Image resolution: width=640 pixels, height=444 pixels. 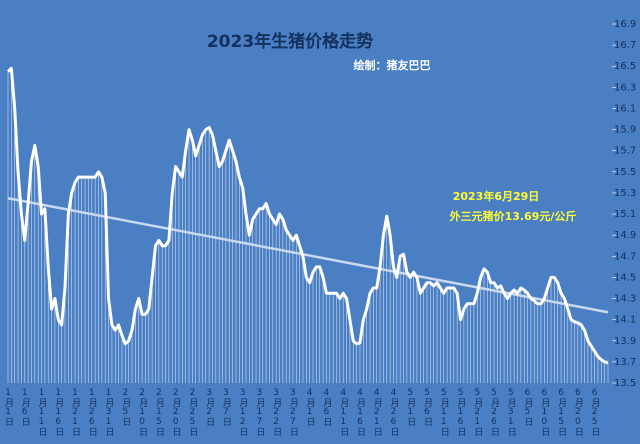 What do you see at coordinates (461, 412) in the screenshot?
I see `x-tick-label: 5月16日` at bounding box center [461, 412].